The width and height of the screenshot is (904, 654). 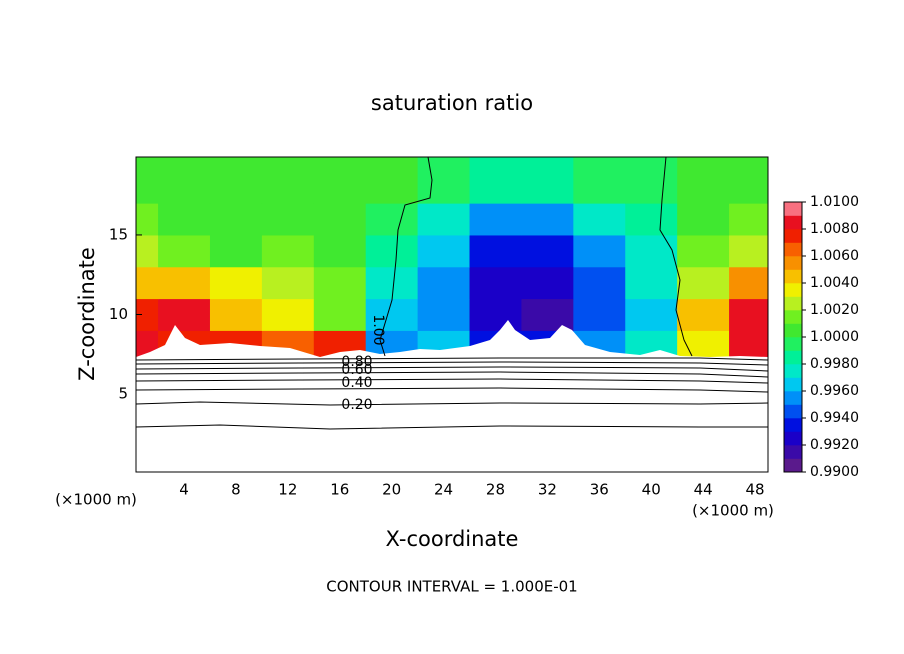 What do you see at coordinates (451, 587) in the screenshot?
I see `footer: CONTOUR INTERVAL = 1.000E-01` at bounding box center [451, 587].